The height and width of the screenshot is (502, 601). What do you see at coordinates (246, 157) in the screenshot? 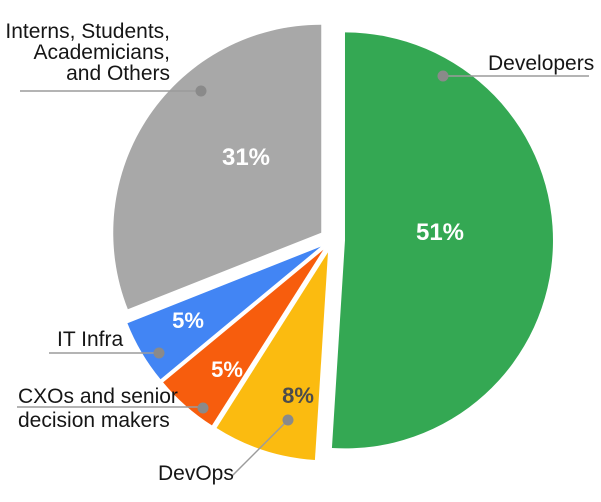
I see `value-label-interns: 31%` at bounding box center [246, 157].